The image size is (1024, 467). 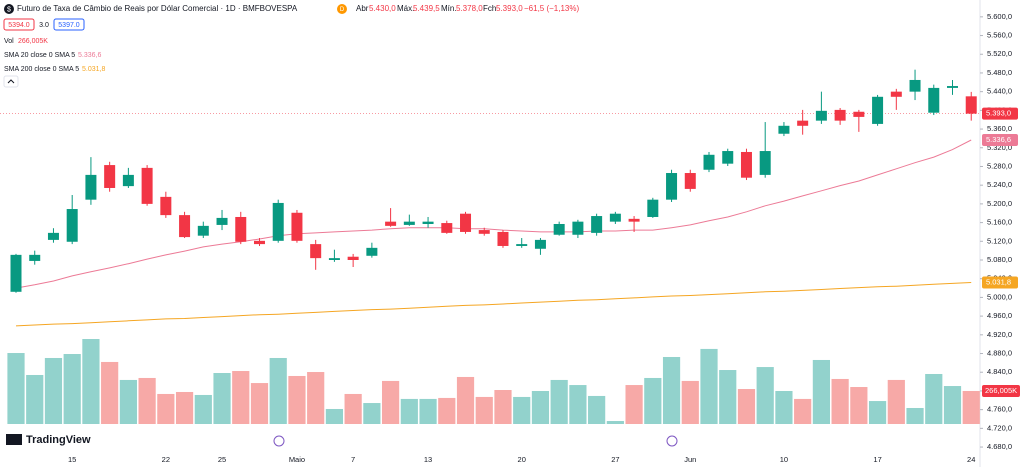 I want to click on y-tick-label: 5.160,0, so click(x=999, y=222).